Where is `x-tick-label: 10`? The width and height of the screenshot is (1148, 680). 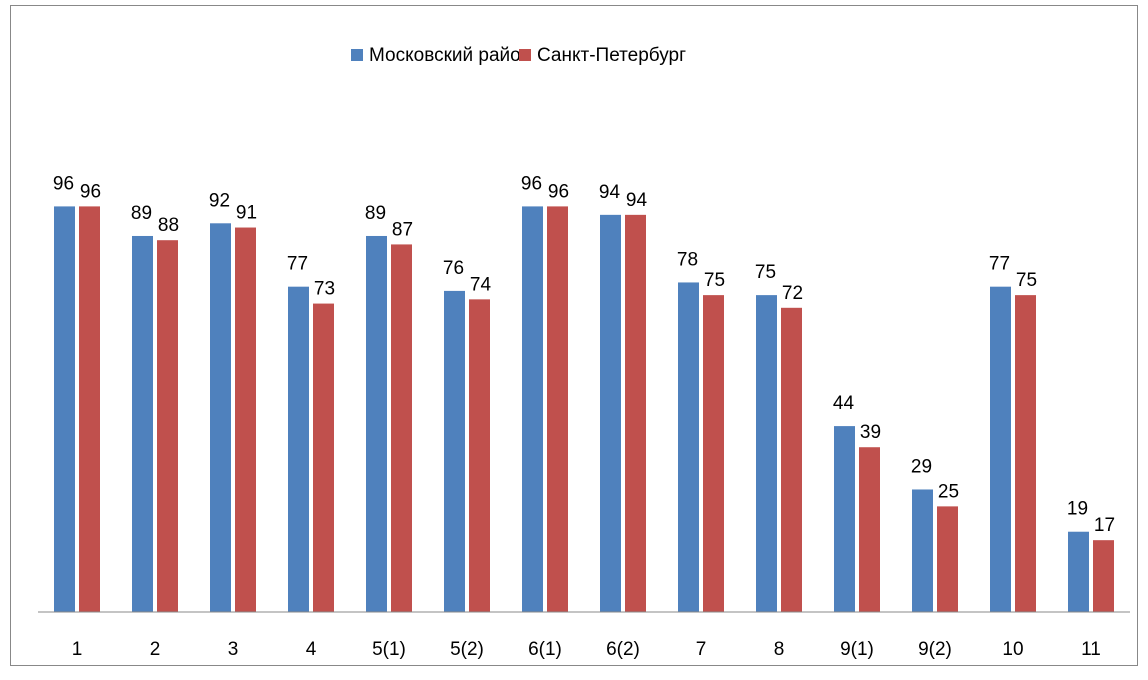 x-tick-label: 10 is located at coordinates (1012, 649).